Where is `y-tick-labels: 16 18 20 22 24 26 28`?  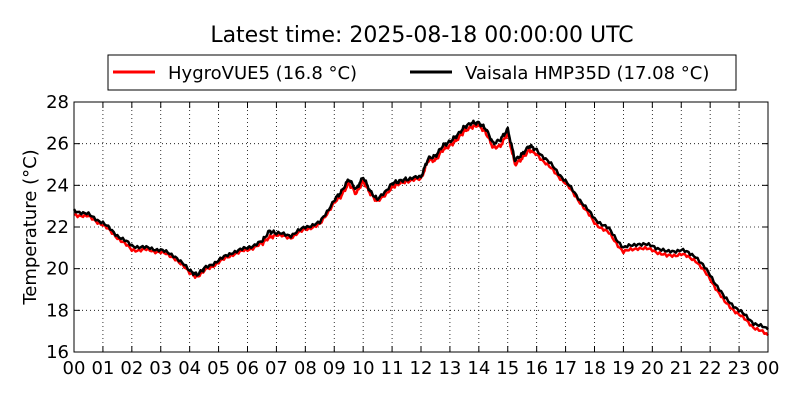 y-tick-labels: 16 18 20 22 24 26 28 is located at coordinates (57, 227).